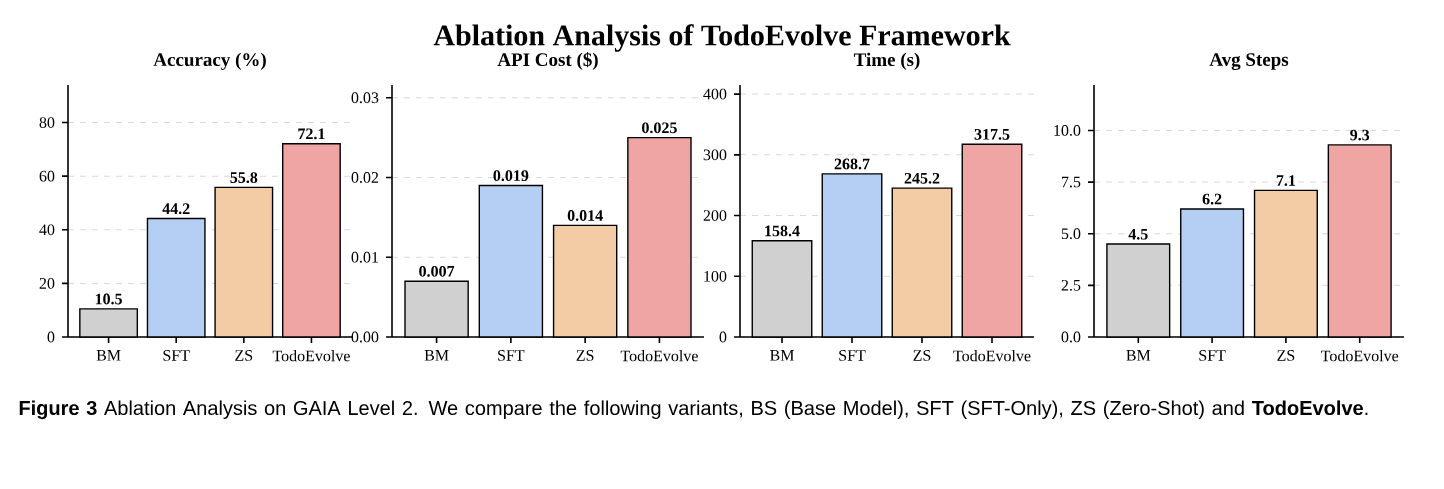 Image resolution: width=1444 pixels, height=489 pixels. What do you see at coordinates (782, 231) in the screenshot?
I see `data-label: 158.4` at bounding box center [782, 231].